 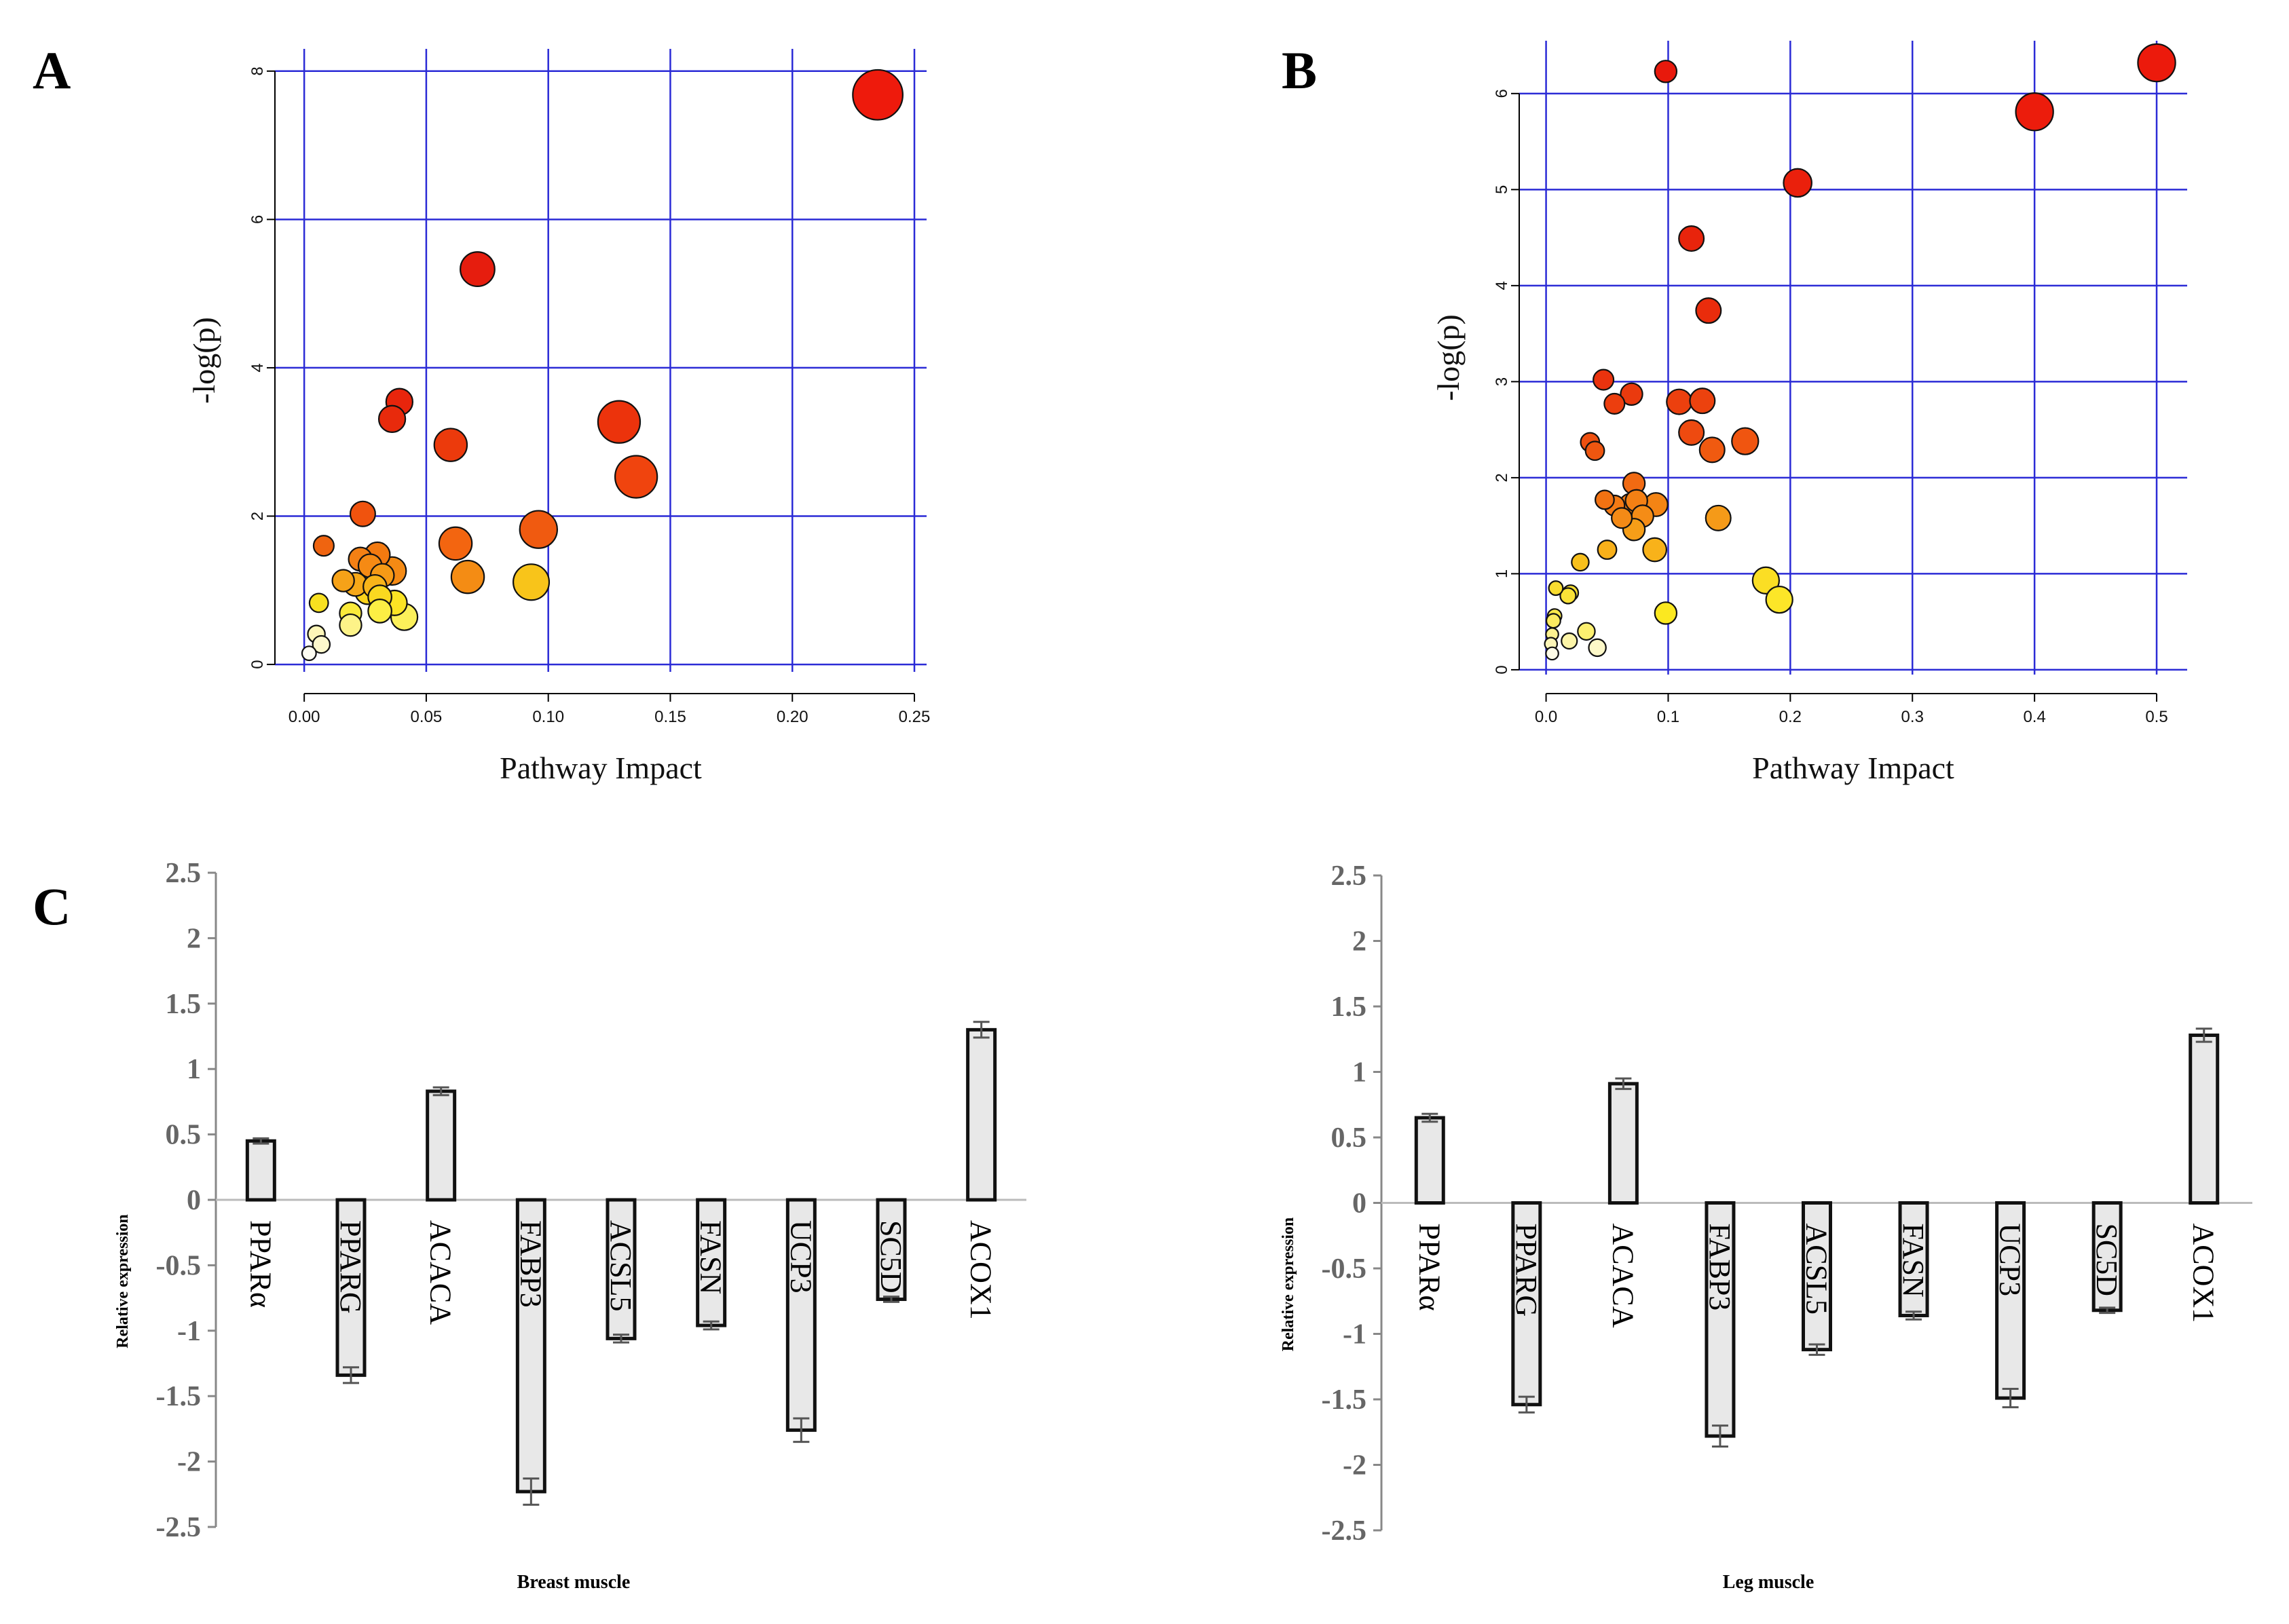 What do you see at coordinates (1359, 1073) in the screenshot?
I see `y-tick-label: 1` at bounding box center [1359, 1073].